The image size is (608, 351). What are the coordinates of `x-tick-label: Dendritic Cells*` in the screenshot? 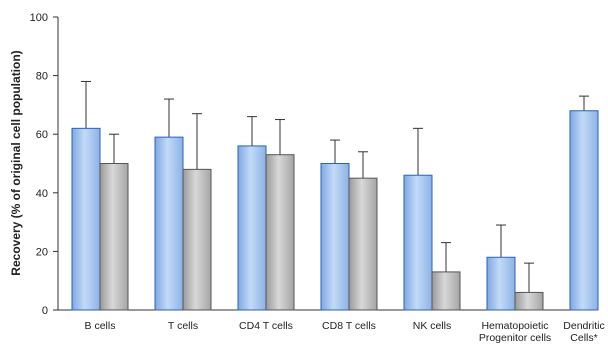 It's located at (583, 332).